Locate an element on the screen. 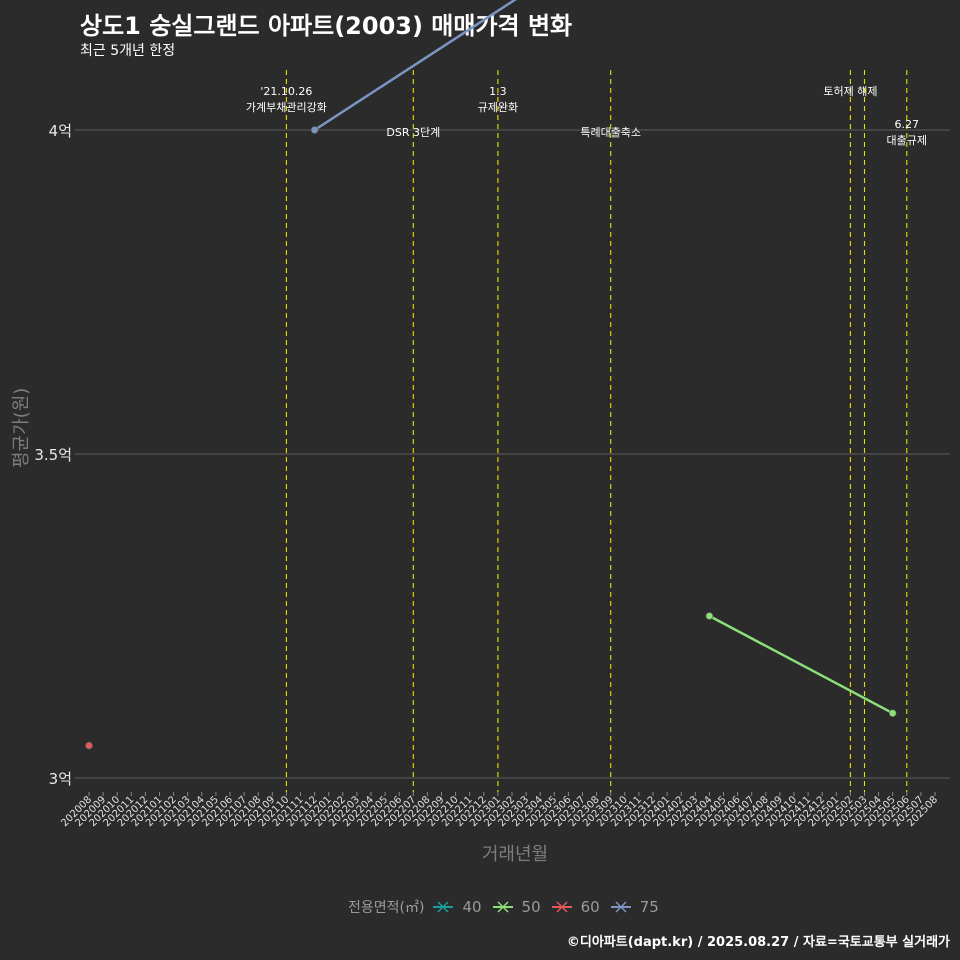 Image resolution: width=960 pixels, height=960 pixels. legend: 전용면적(㎡) 40 50 60 75 is located at coordinates (508, 907).